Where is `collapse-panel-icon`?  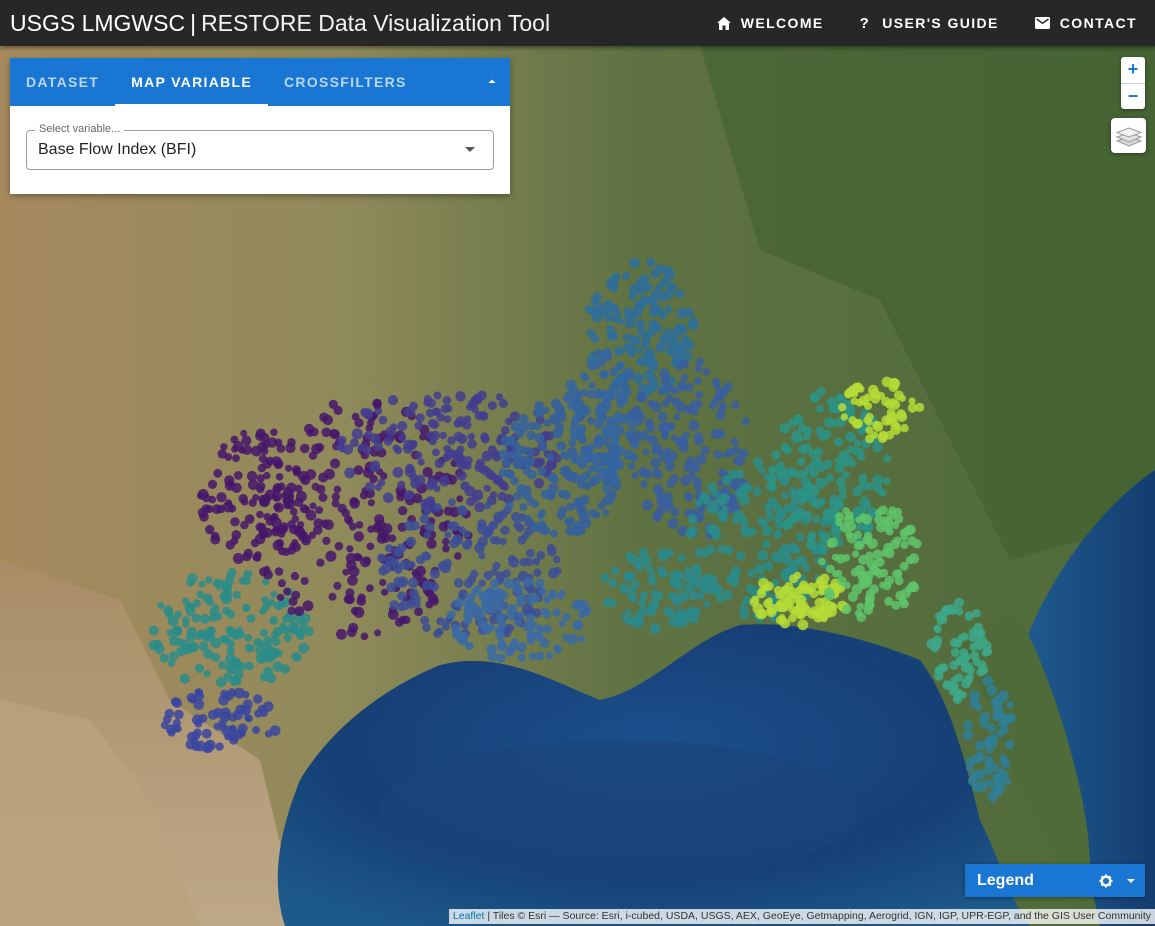
collapse-panel-icon is located at coordinates (492, 81).